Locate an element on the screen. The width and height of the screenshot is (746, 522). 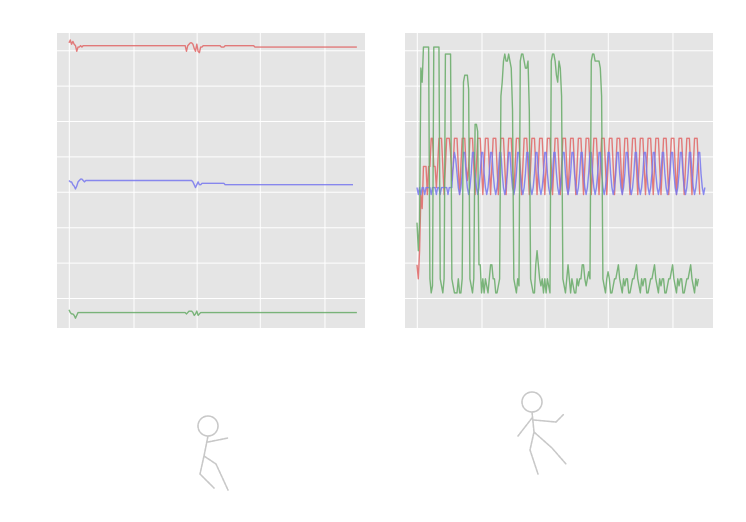
stick-figure-jumping-icon is located at coordinates (213, 453).